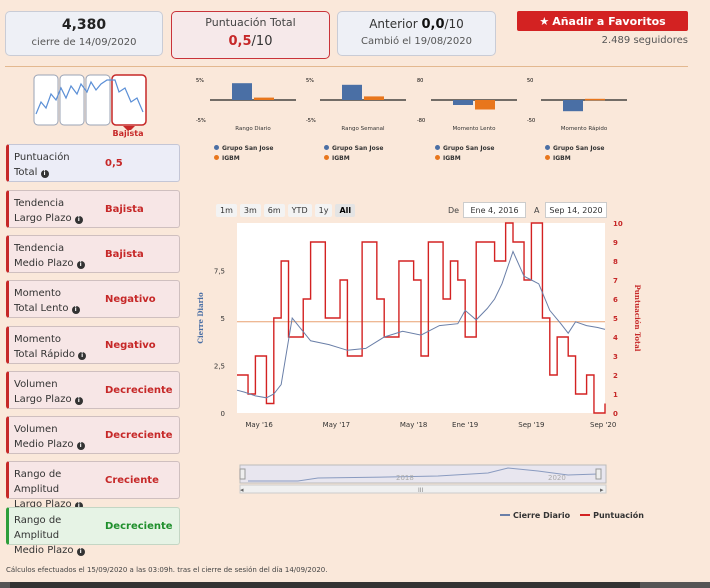  I want to click on range-button: 3m, so click(250, 210).